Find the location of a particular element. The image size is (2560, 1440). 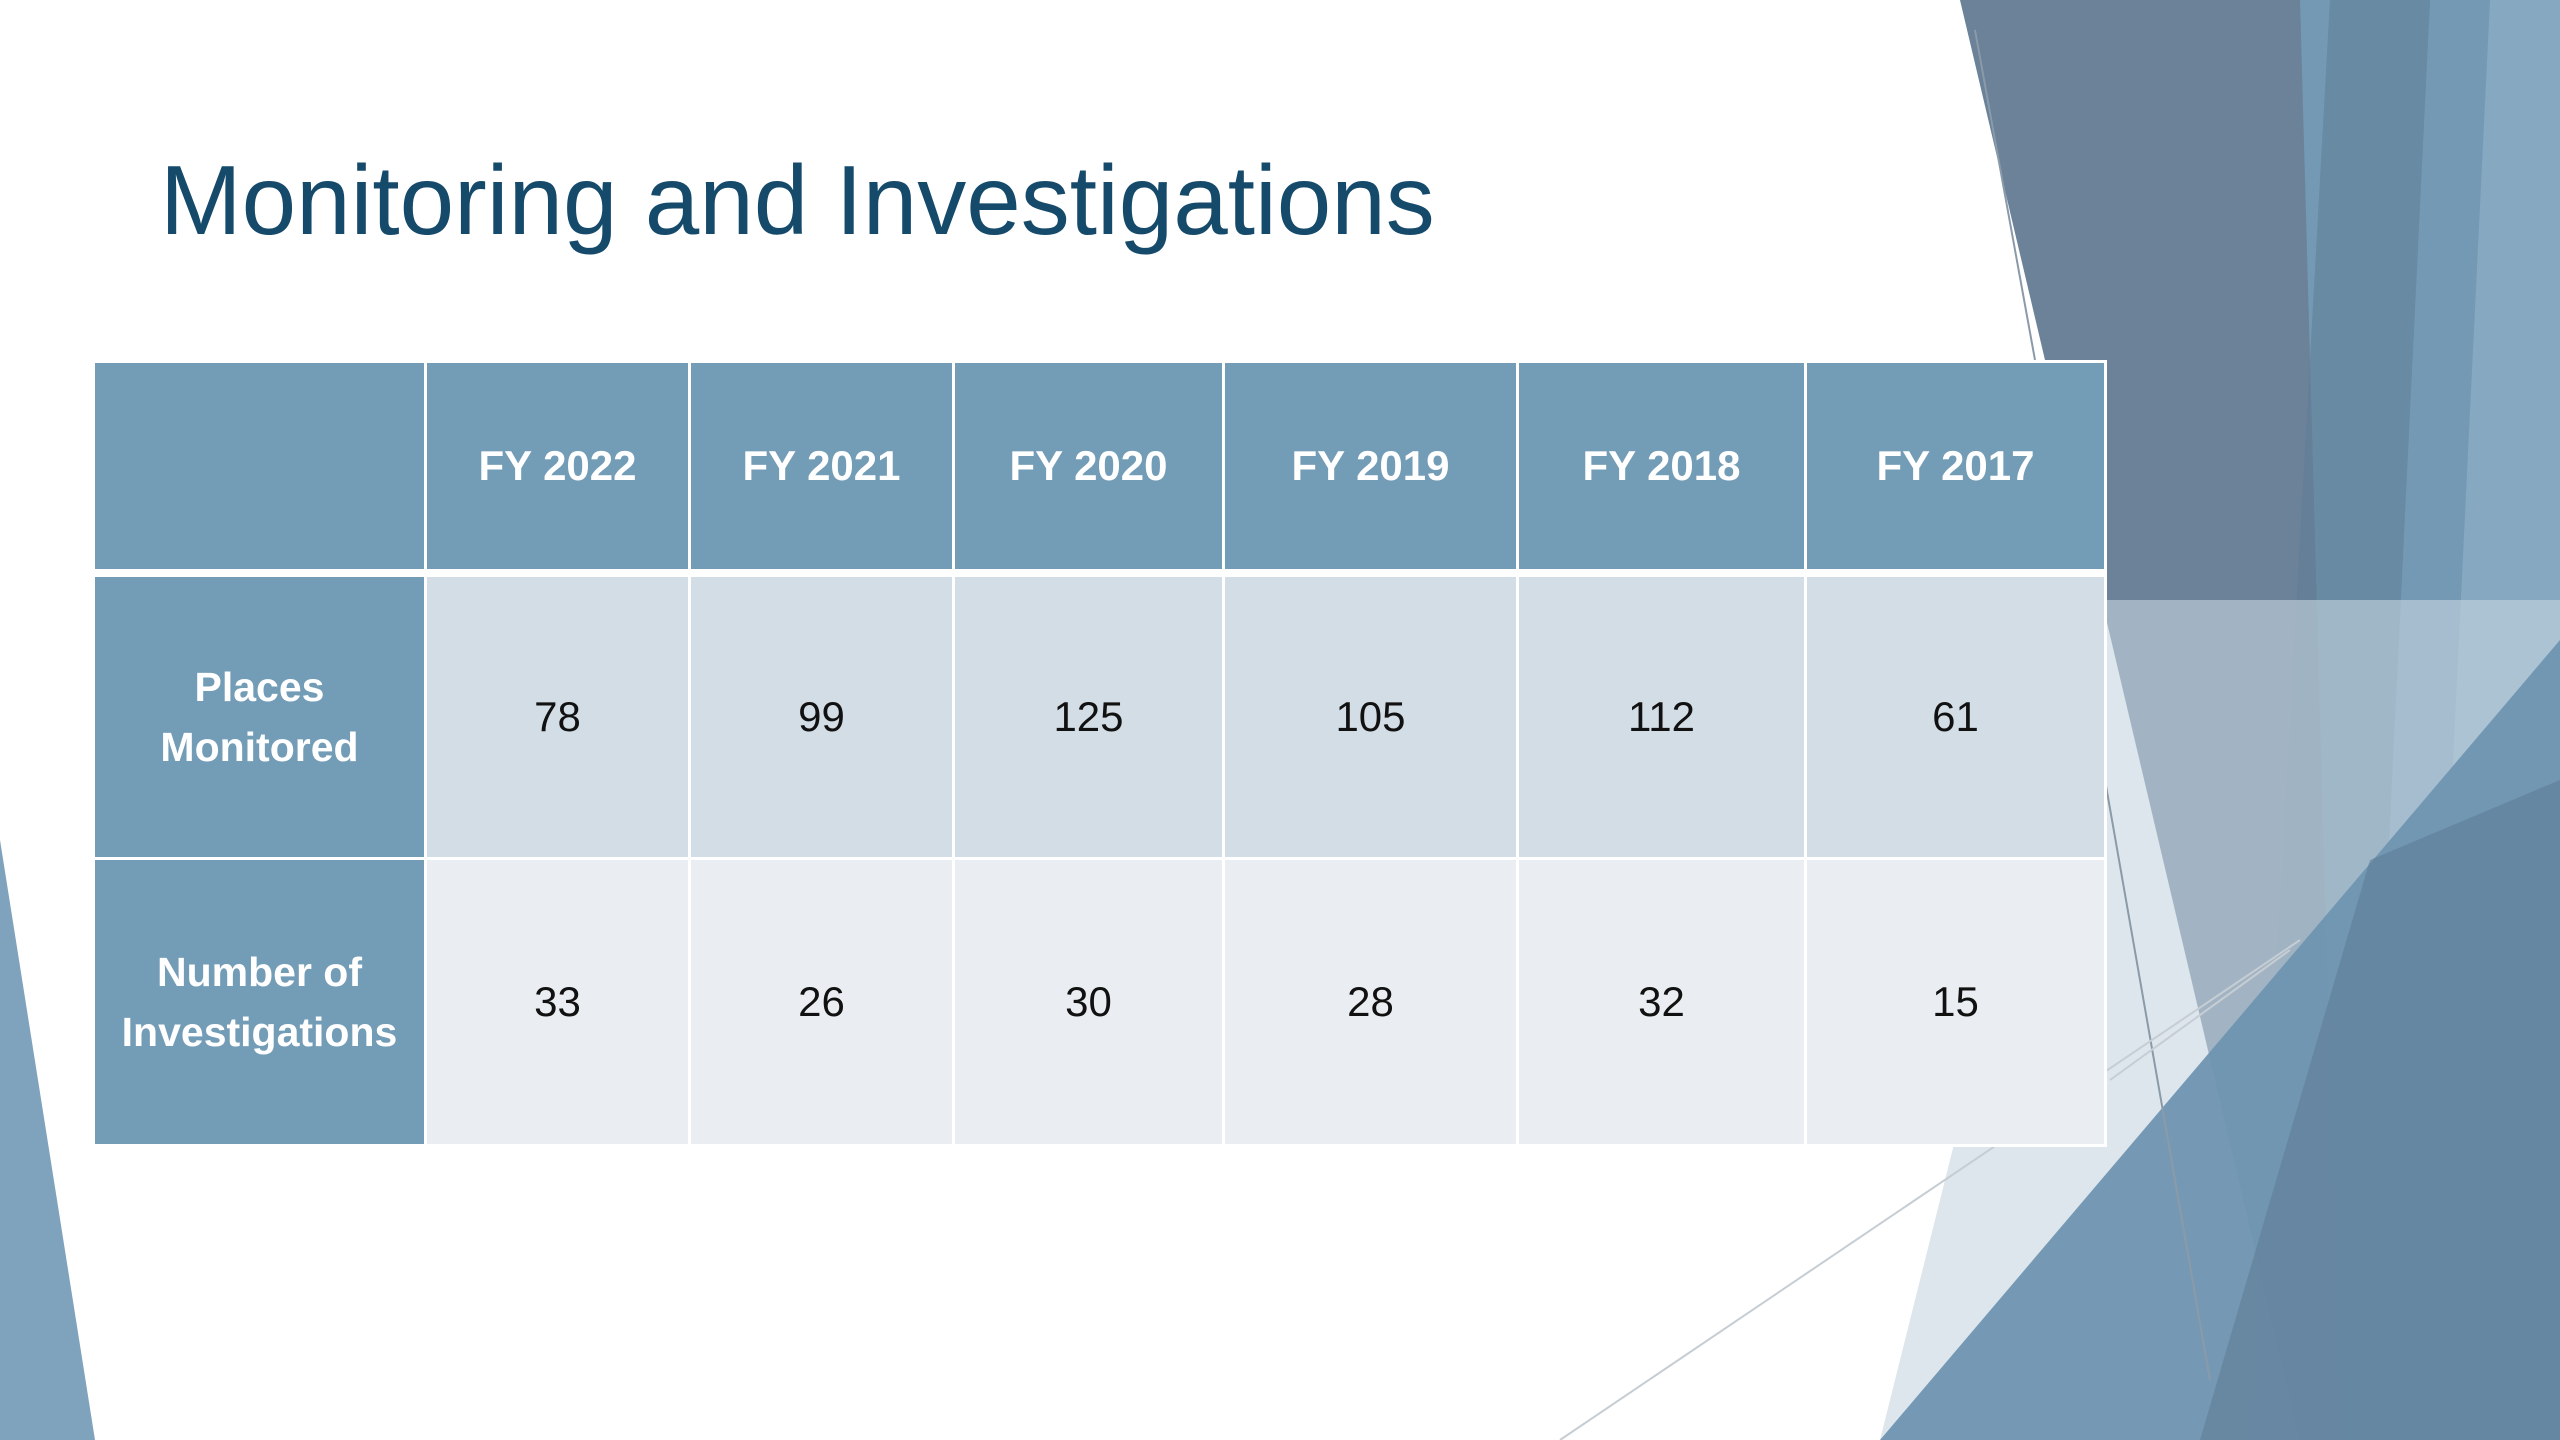

left-facet is located at coordinates (47, 1140).